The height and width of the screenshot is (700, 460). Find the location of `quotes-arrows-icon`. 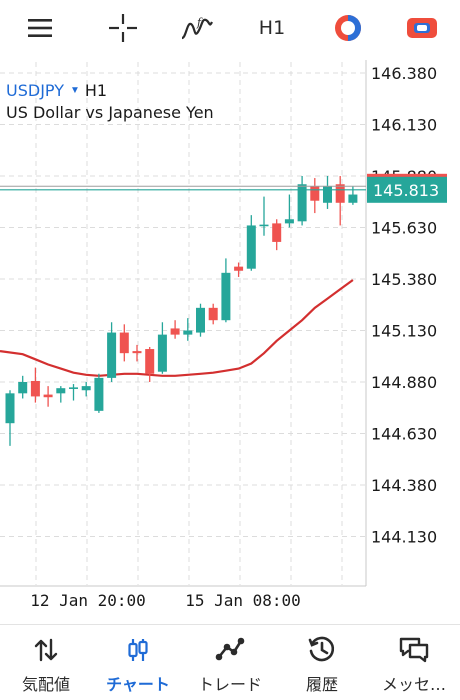

quotes-arrows-icon is located at coordinates (46, 650).